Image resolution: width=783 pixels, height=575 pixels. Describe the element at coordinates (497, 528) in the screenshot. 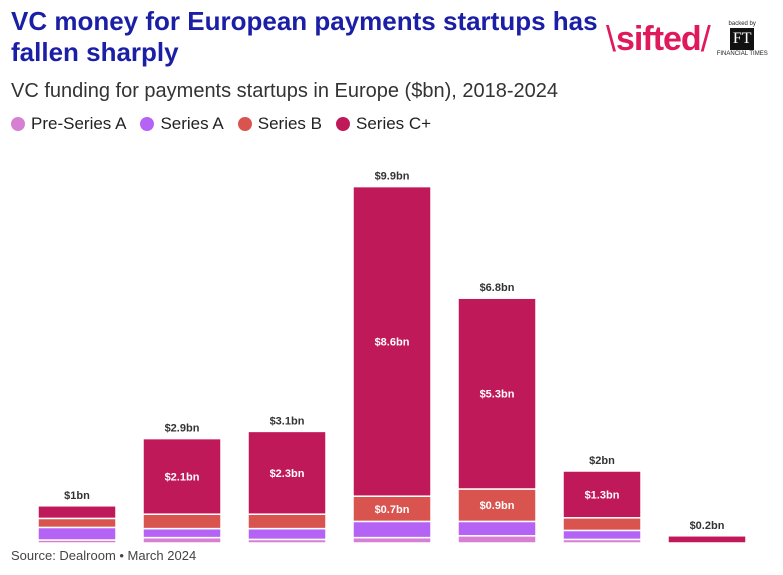

I see `bar-segment-series-a-2022` at that location.